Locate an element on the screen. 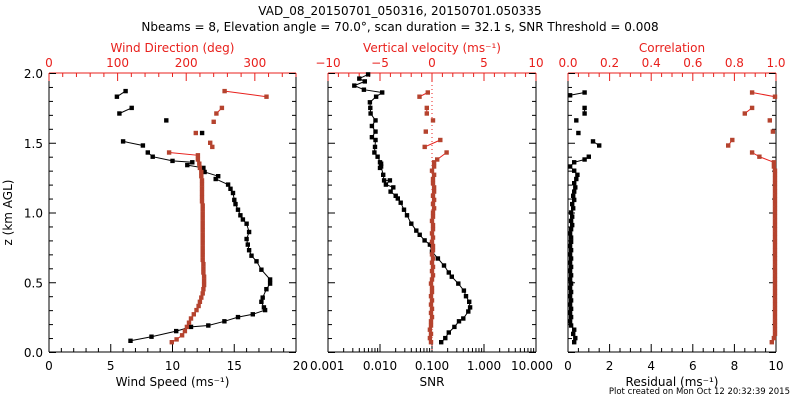 The height and width of the screenshot is (400, 800). x-bottom-tick-label: 0.010 is located at coordinates (380, 366).